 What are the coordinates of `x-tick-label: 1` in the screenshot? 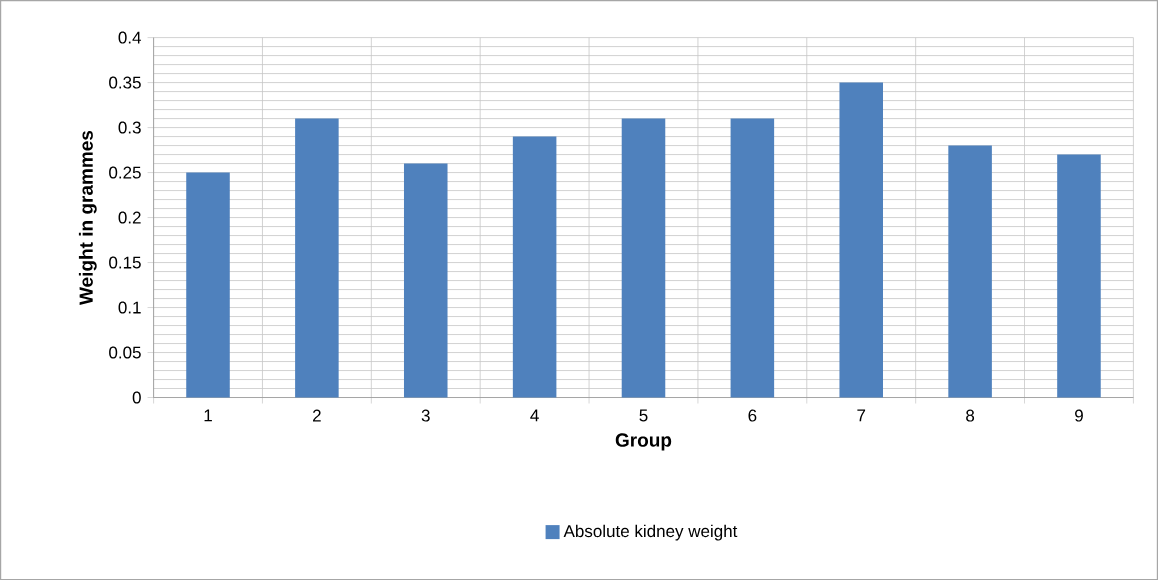 It's located at (208, 415).